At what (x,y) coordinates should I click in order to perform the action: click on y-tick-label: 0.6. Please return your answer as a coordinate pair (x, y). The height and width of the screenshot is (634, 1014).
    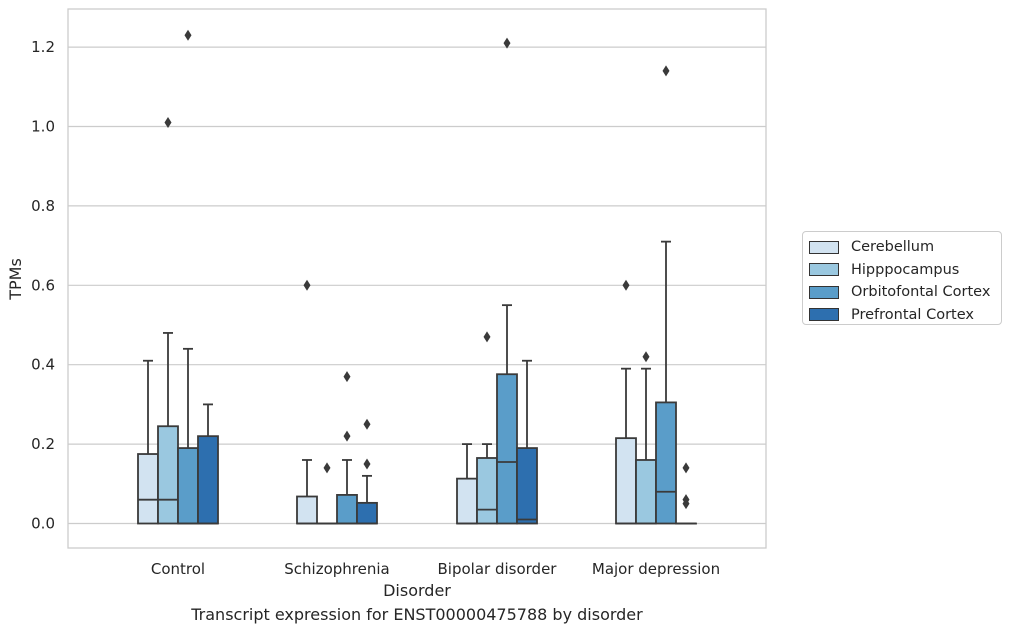
    Looking at the image, I should click on (43, 285).